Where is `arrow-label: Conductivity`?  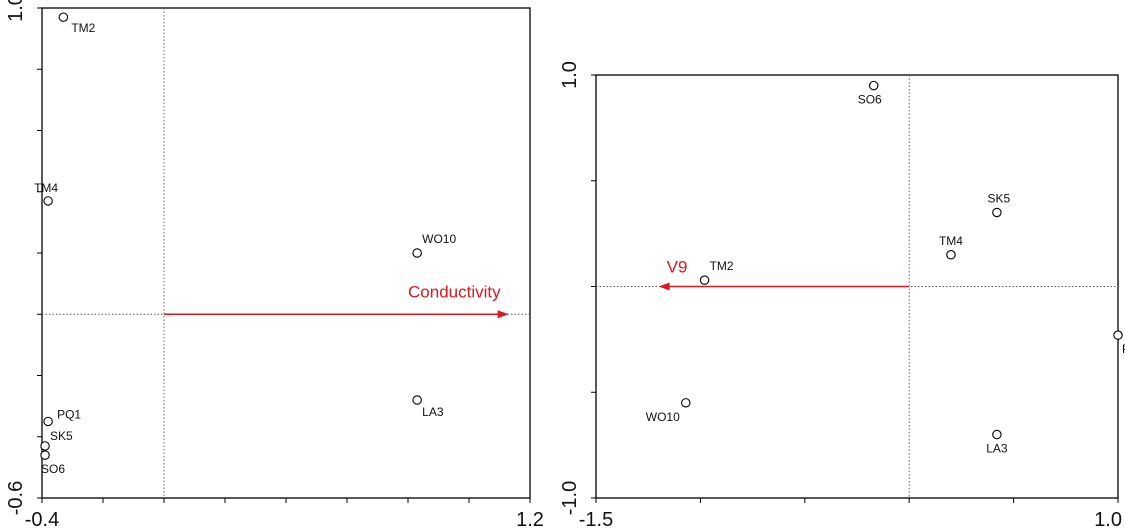 arrow-label: Conductivity is located at coordinates (454, 291).